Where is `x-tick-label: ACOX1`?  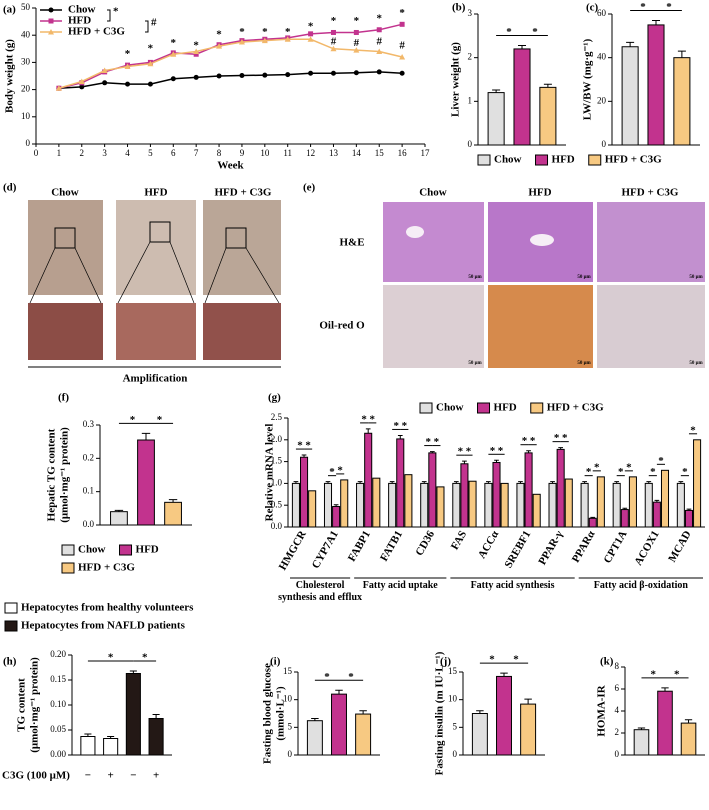 x-tick-label: ACOX1 is located at coordinates (646, 548).